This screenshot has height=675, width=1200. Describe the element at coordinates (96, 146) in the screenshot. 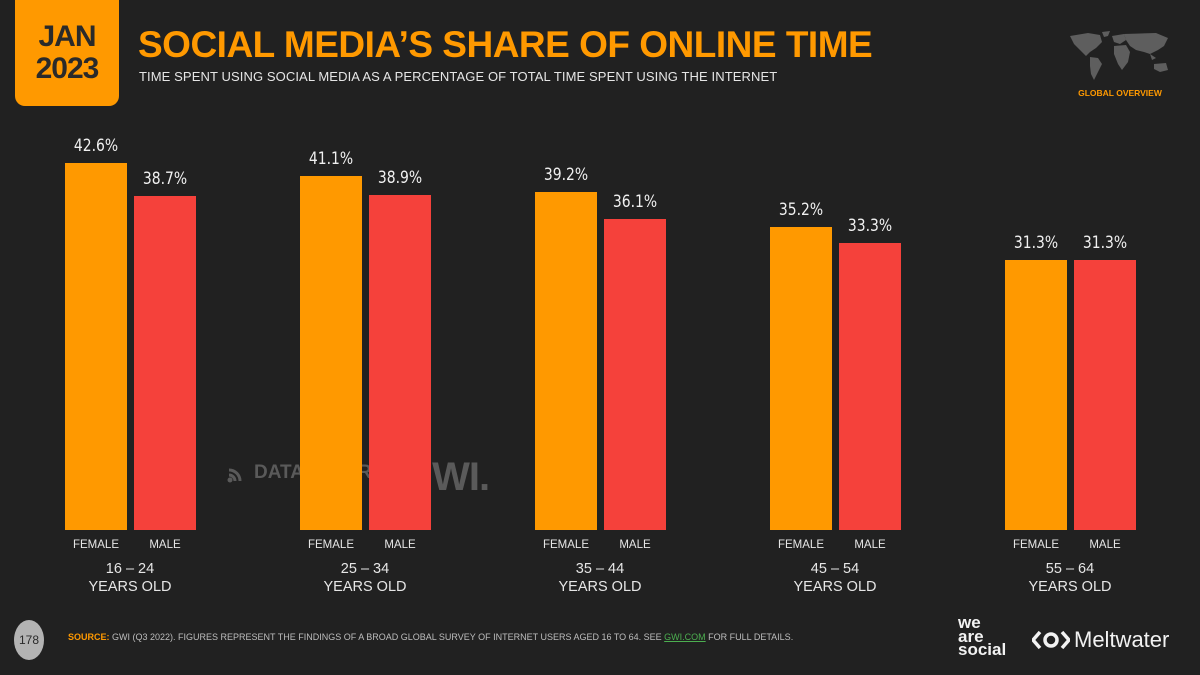

I see `bar-value-label: 42.6%` at that location.